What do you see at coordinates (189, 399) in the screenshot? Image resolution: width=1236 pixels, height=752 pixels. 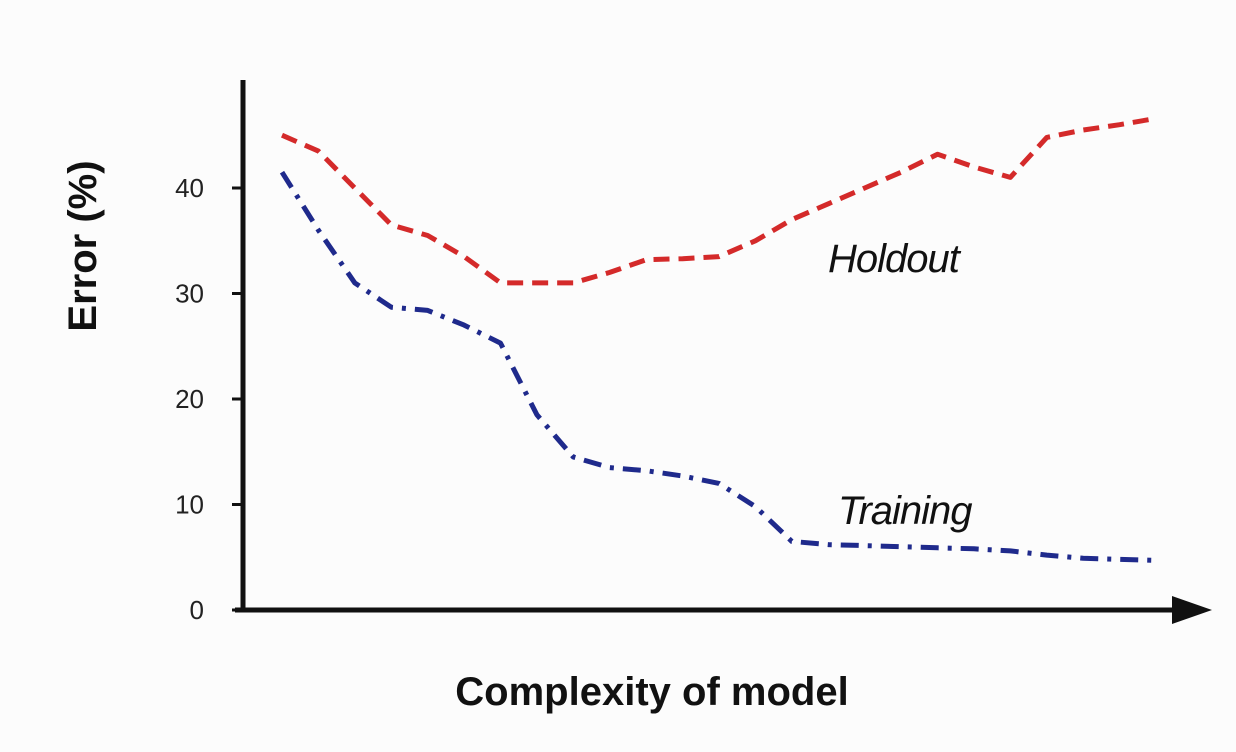 I see `y-tick-label: 20` at bounding box center [189, 399].